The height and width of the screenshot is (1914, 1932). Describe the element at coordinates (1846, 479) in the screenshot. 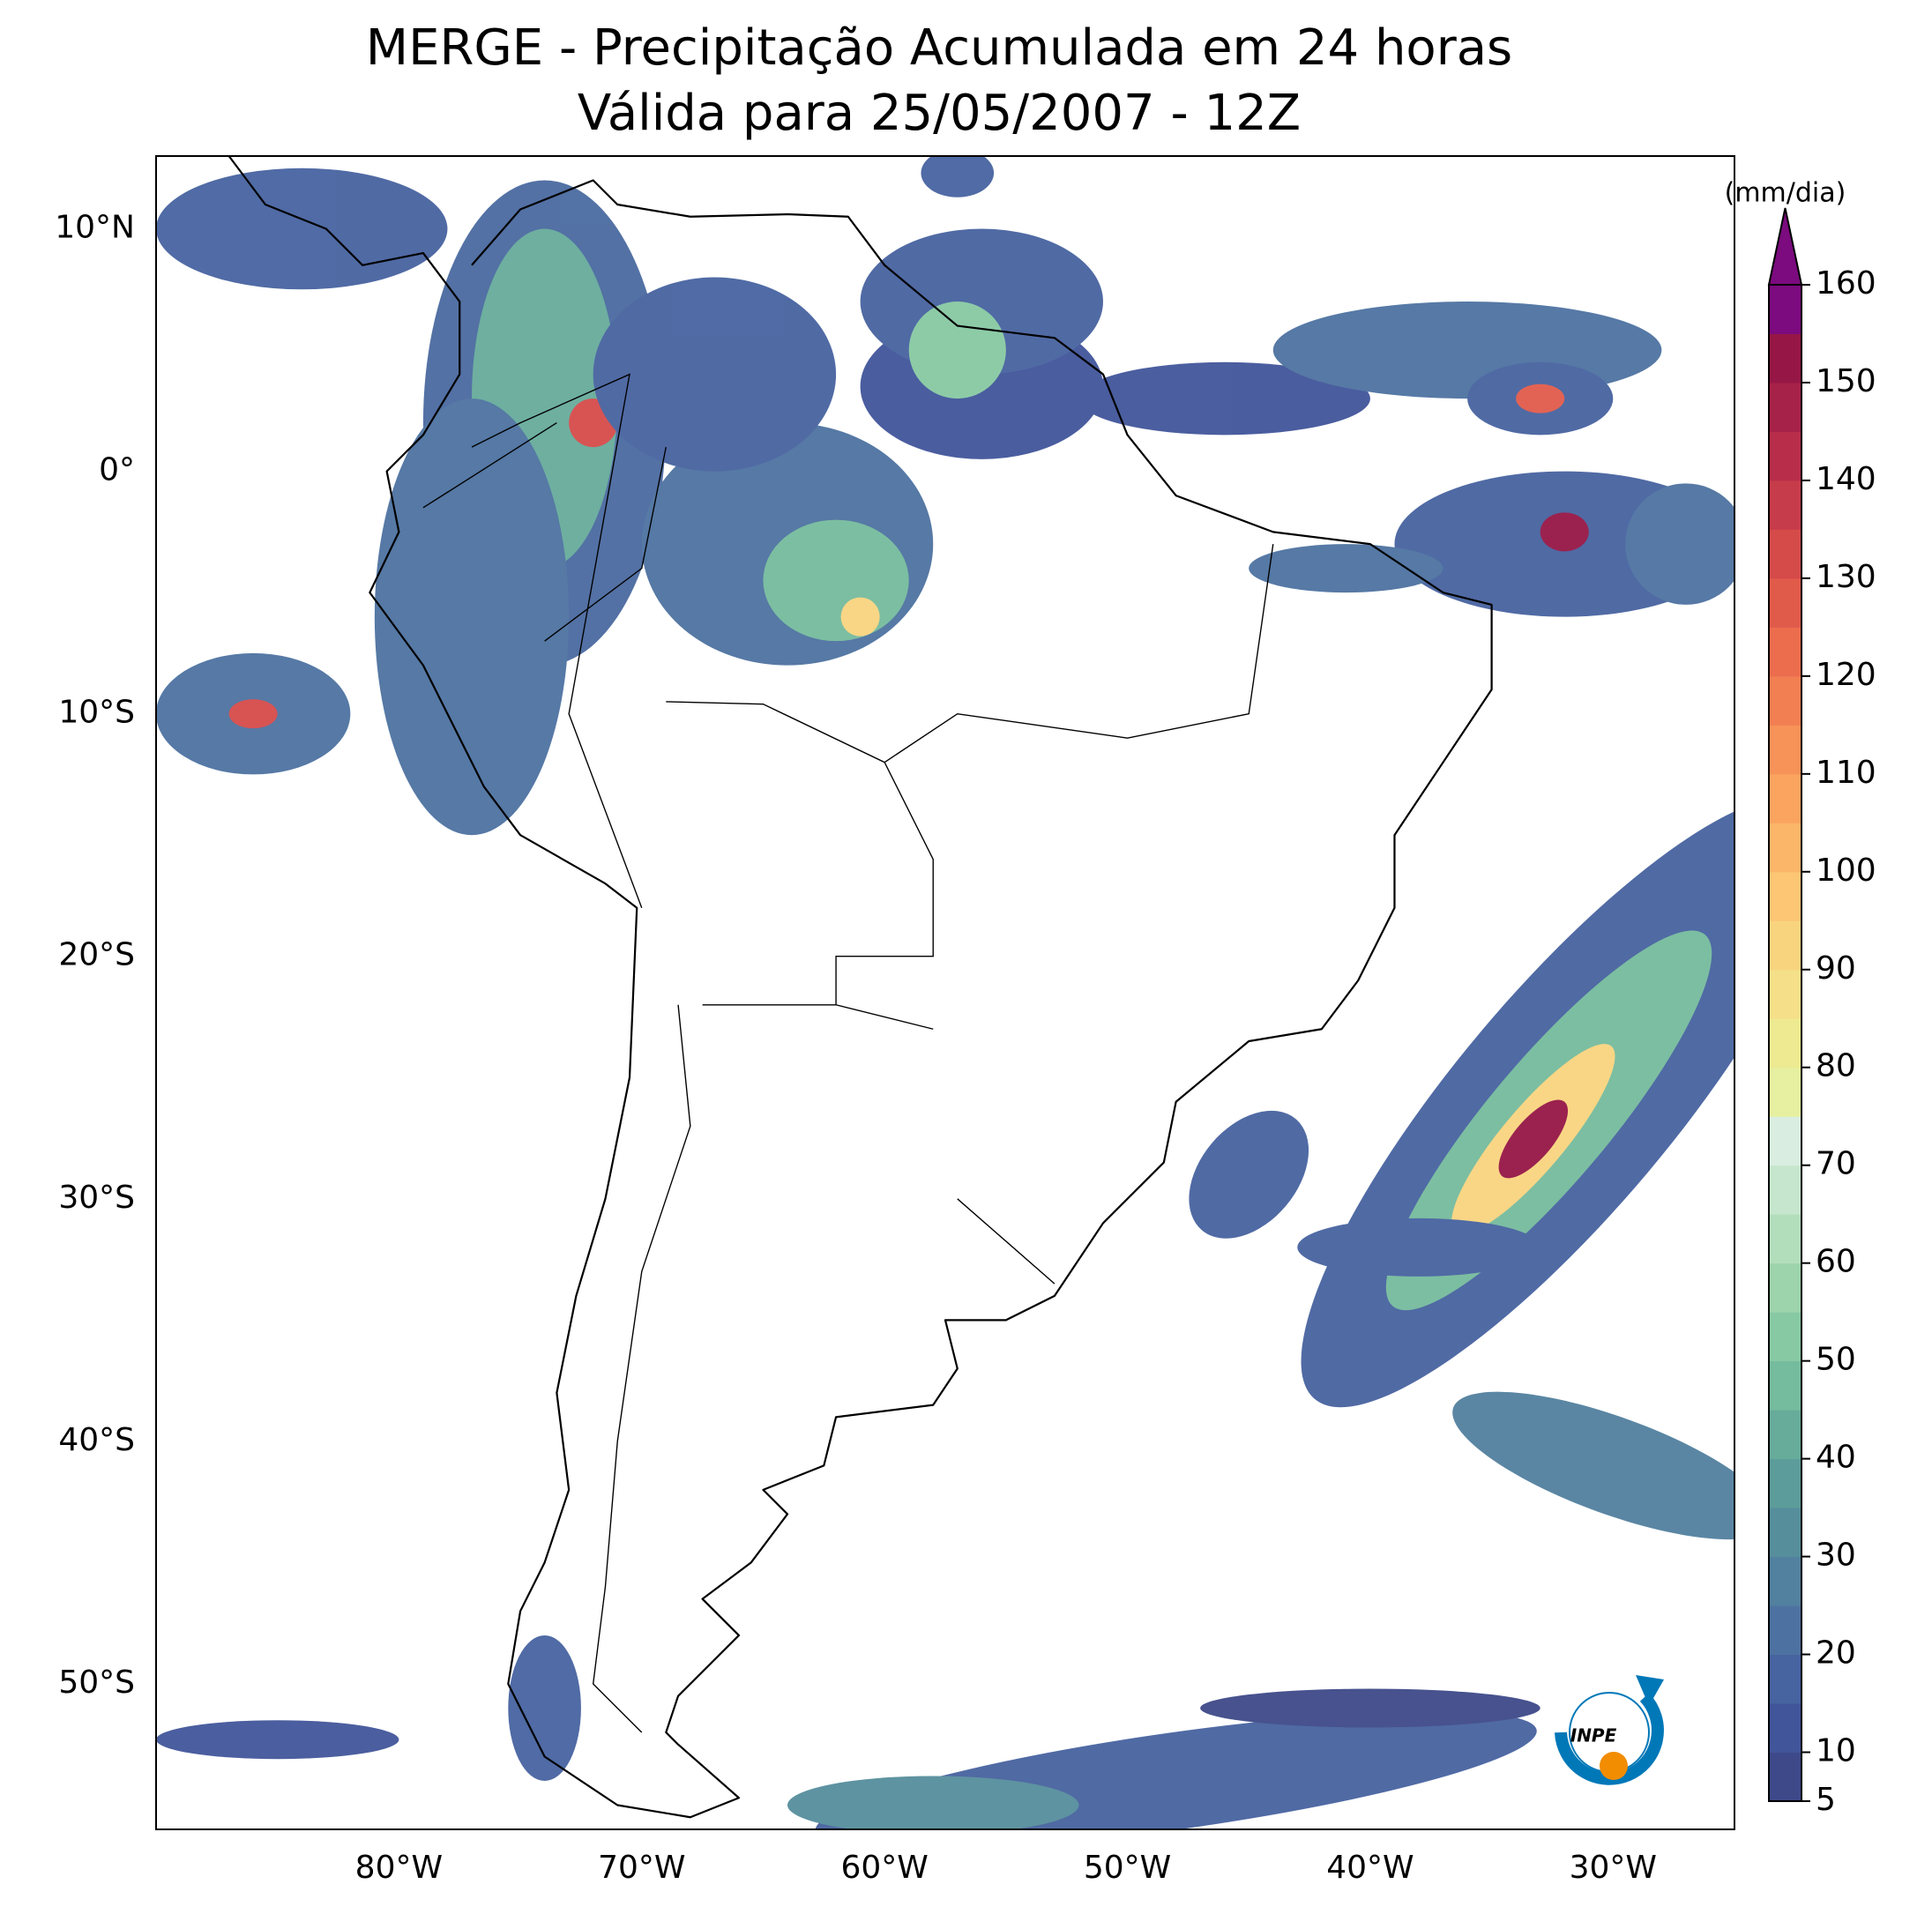

I see `colorbar-tick-label: 140` at that location.